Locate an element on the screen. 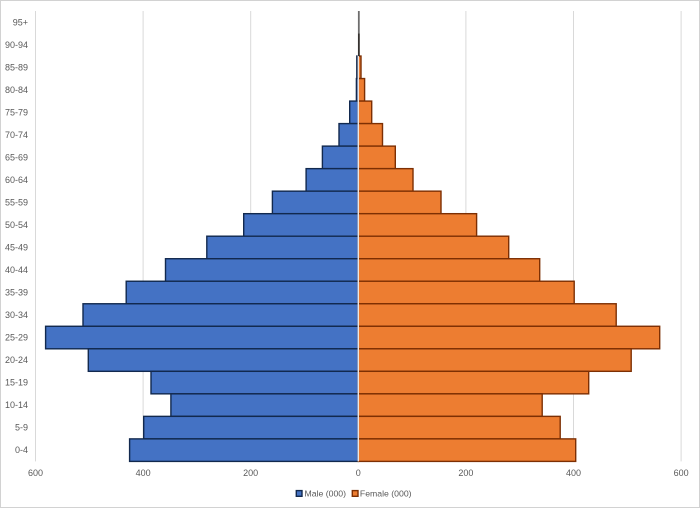 The width and height of the screenshot is (700, 513). svg-text: 40-44 is located at coordinates (16, 270).